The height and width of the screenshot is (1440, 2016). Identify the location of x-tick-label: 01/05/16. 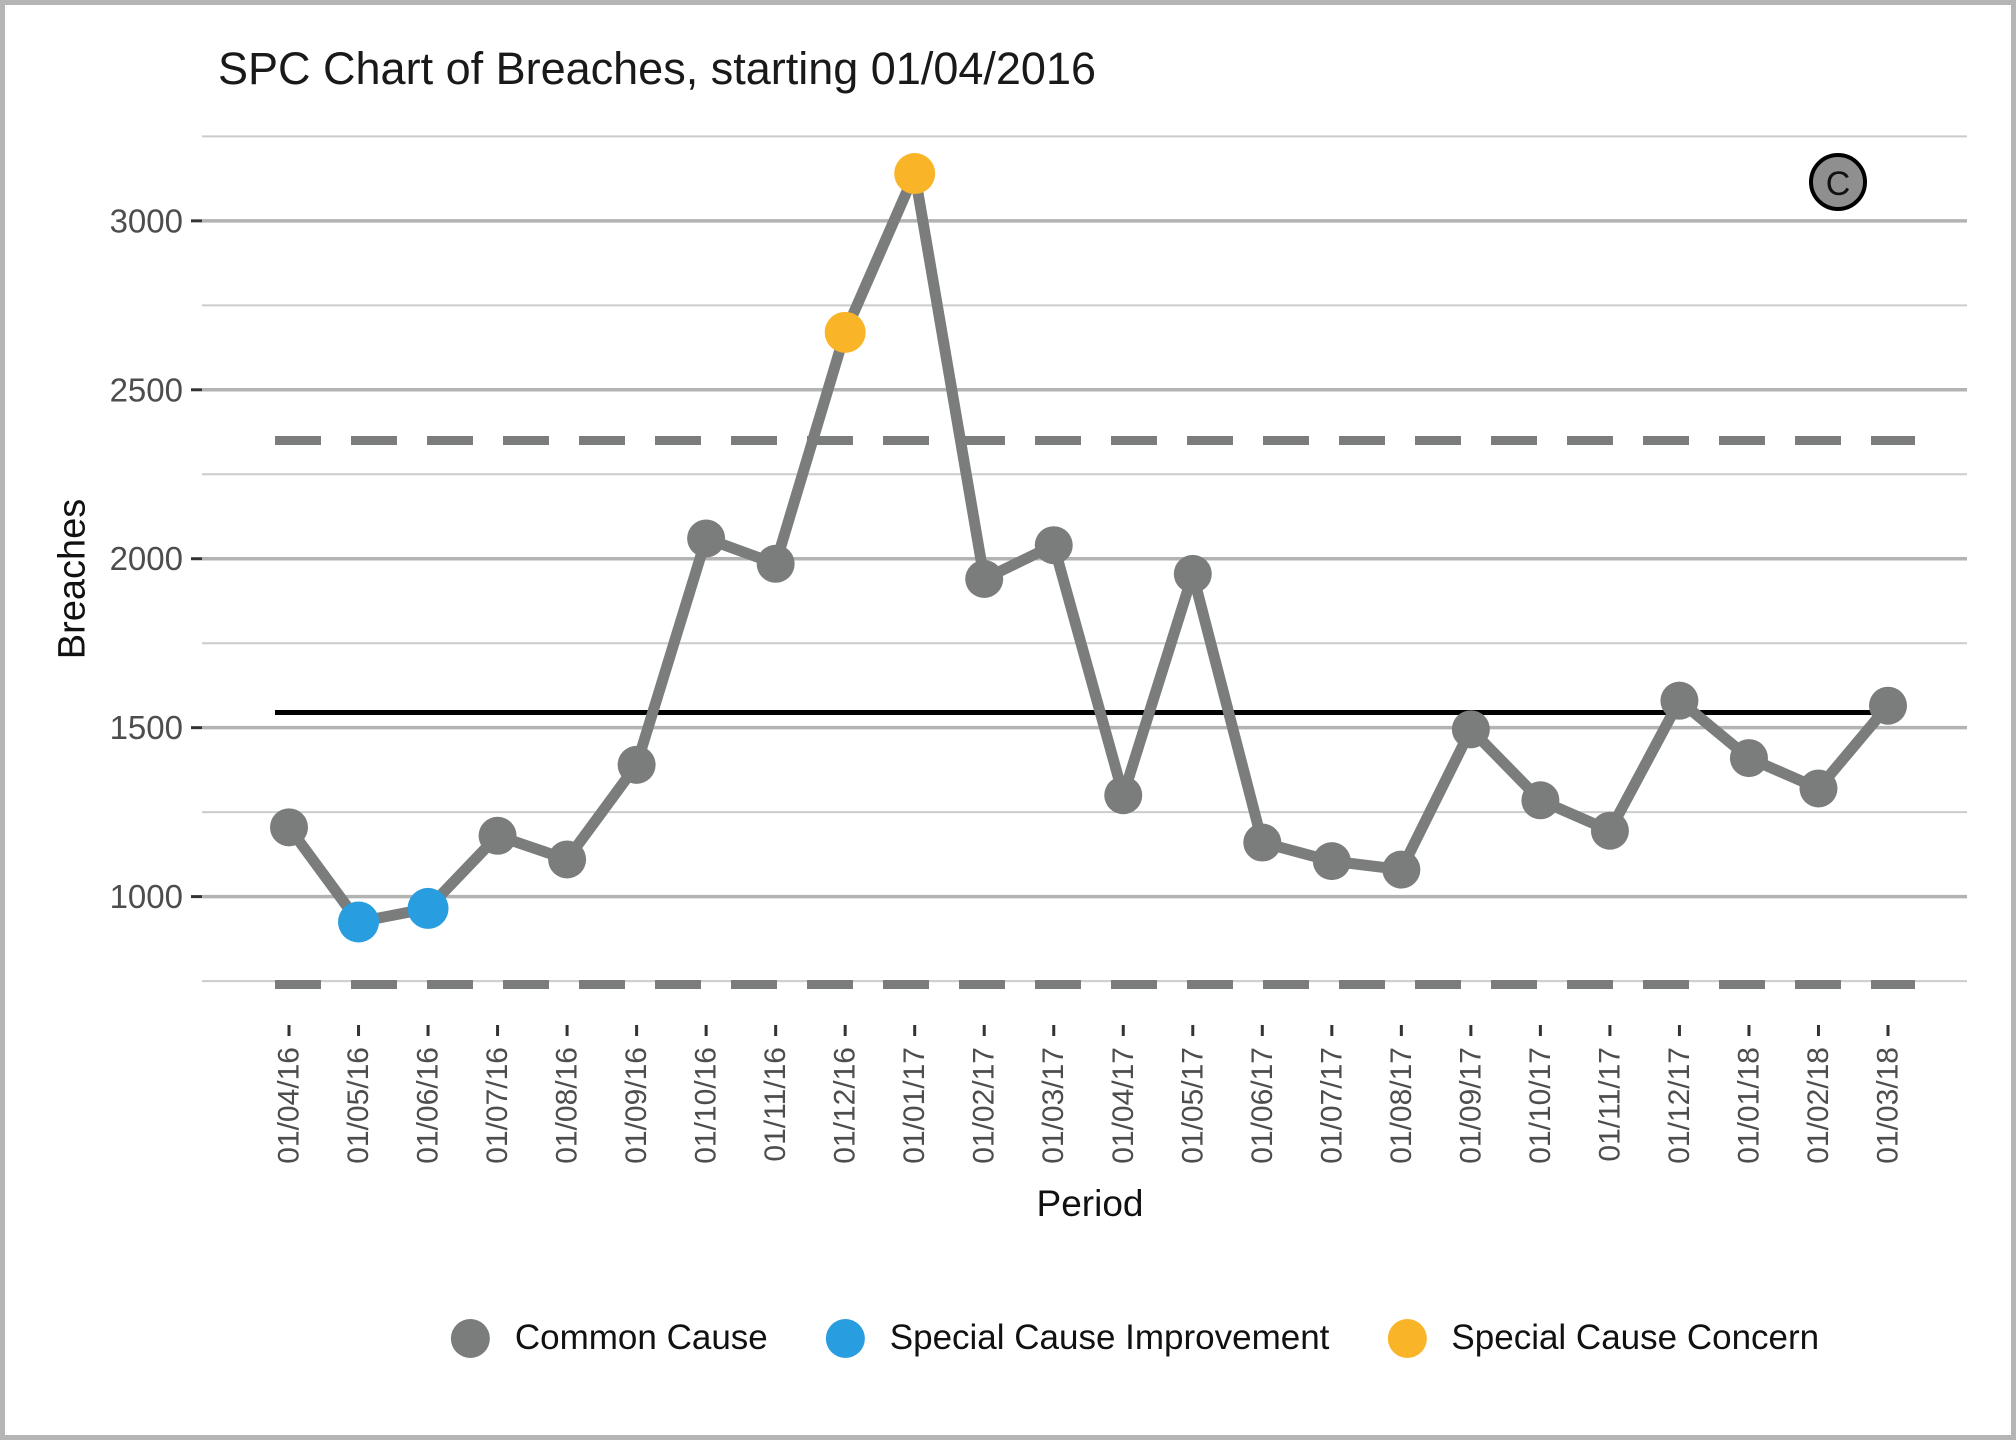
(358, 1105).